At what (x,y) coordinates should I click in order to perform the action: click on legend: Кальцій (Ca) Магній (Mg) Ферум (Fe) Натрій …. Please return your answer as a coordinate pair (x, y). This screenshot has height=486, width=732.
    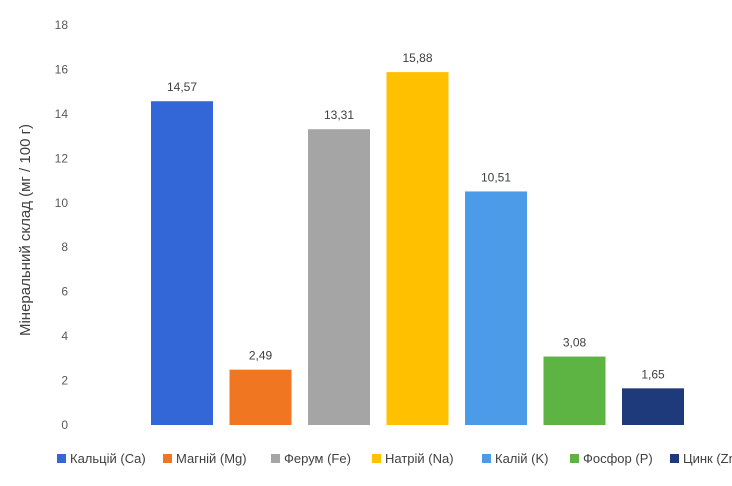
    Looking at the image, I should click on (394, 458).